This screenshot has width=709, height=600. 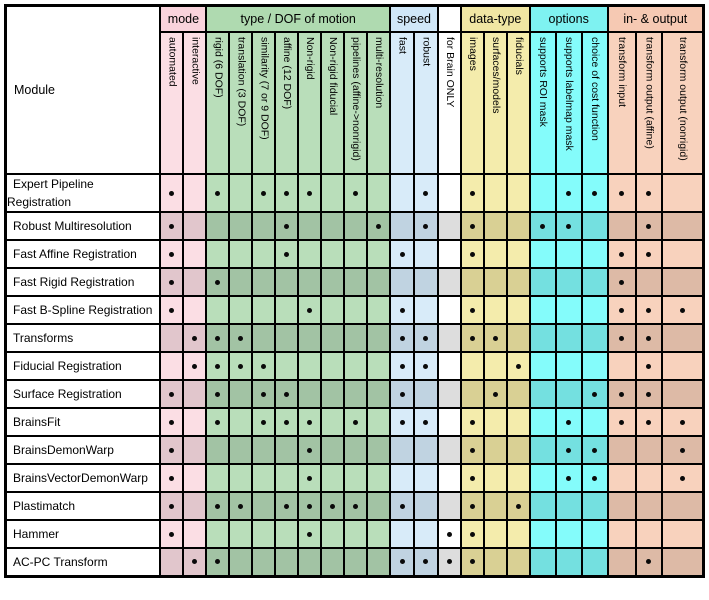 I want to click on table-row: Transforms, so click(x=354, y=338).